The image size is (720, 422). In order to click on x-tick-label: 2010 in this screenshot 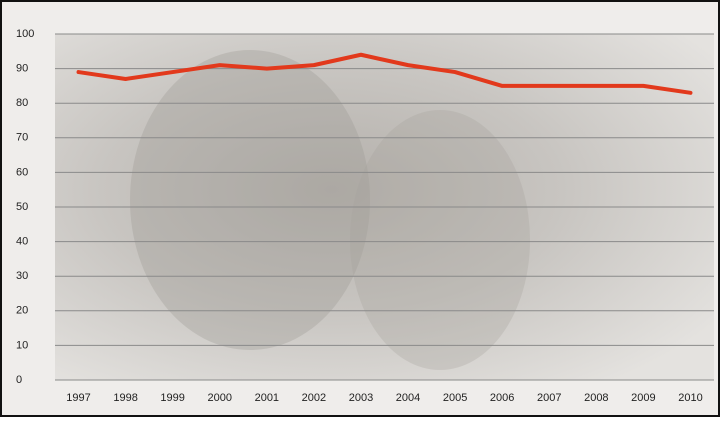, I will do `click(690, 398)`.